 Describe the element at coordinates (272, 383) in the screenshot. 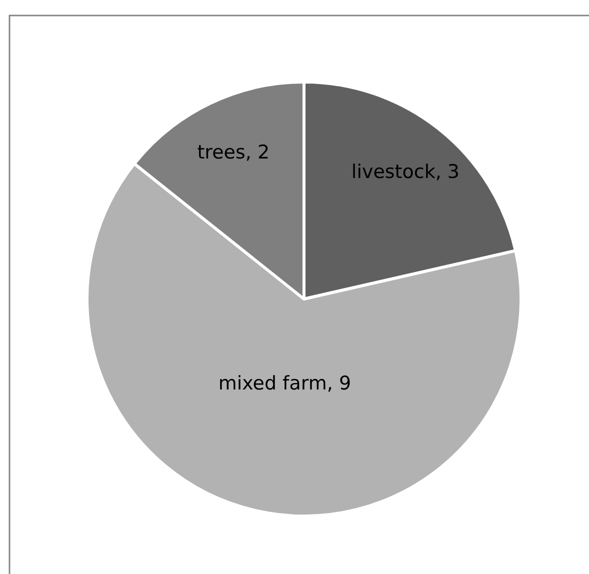

I see `slice-label: mixed farm` at that location.